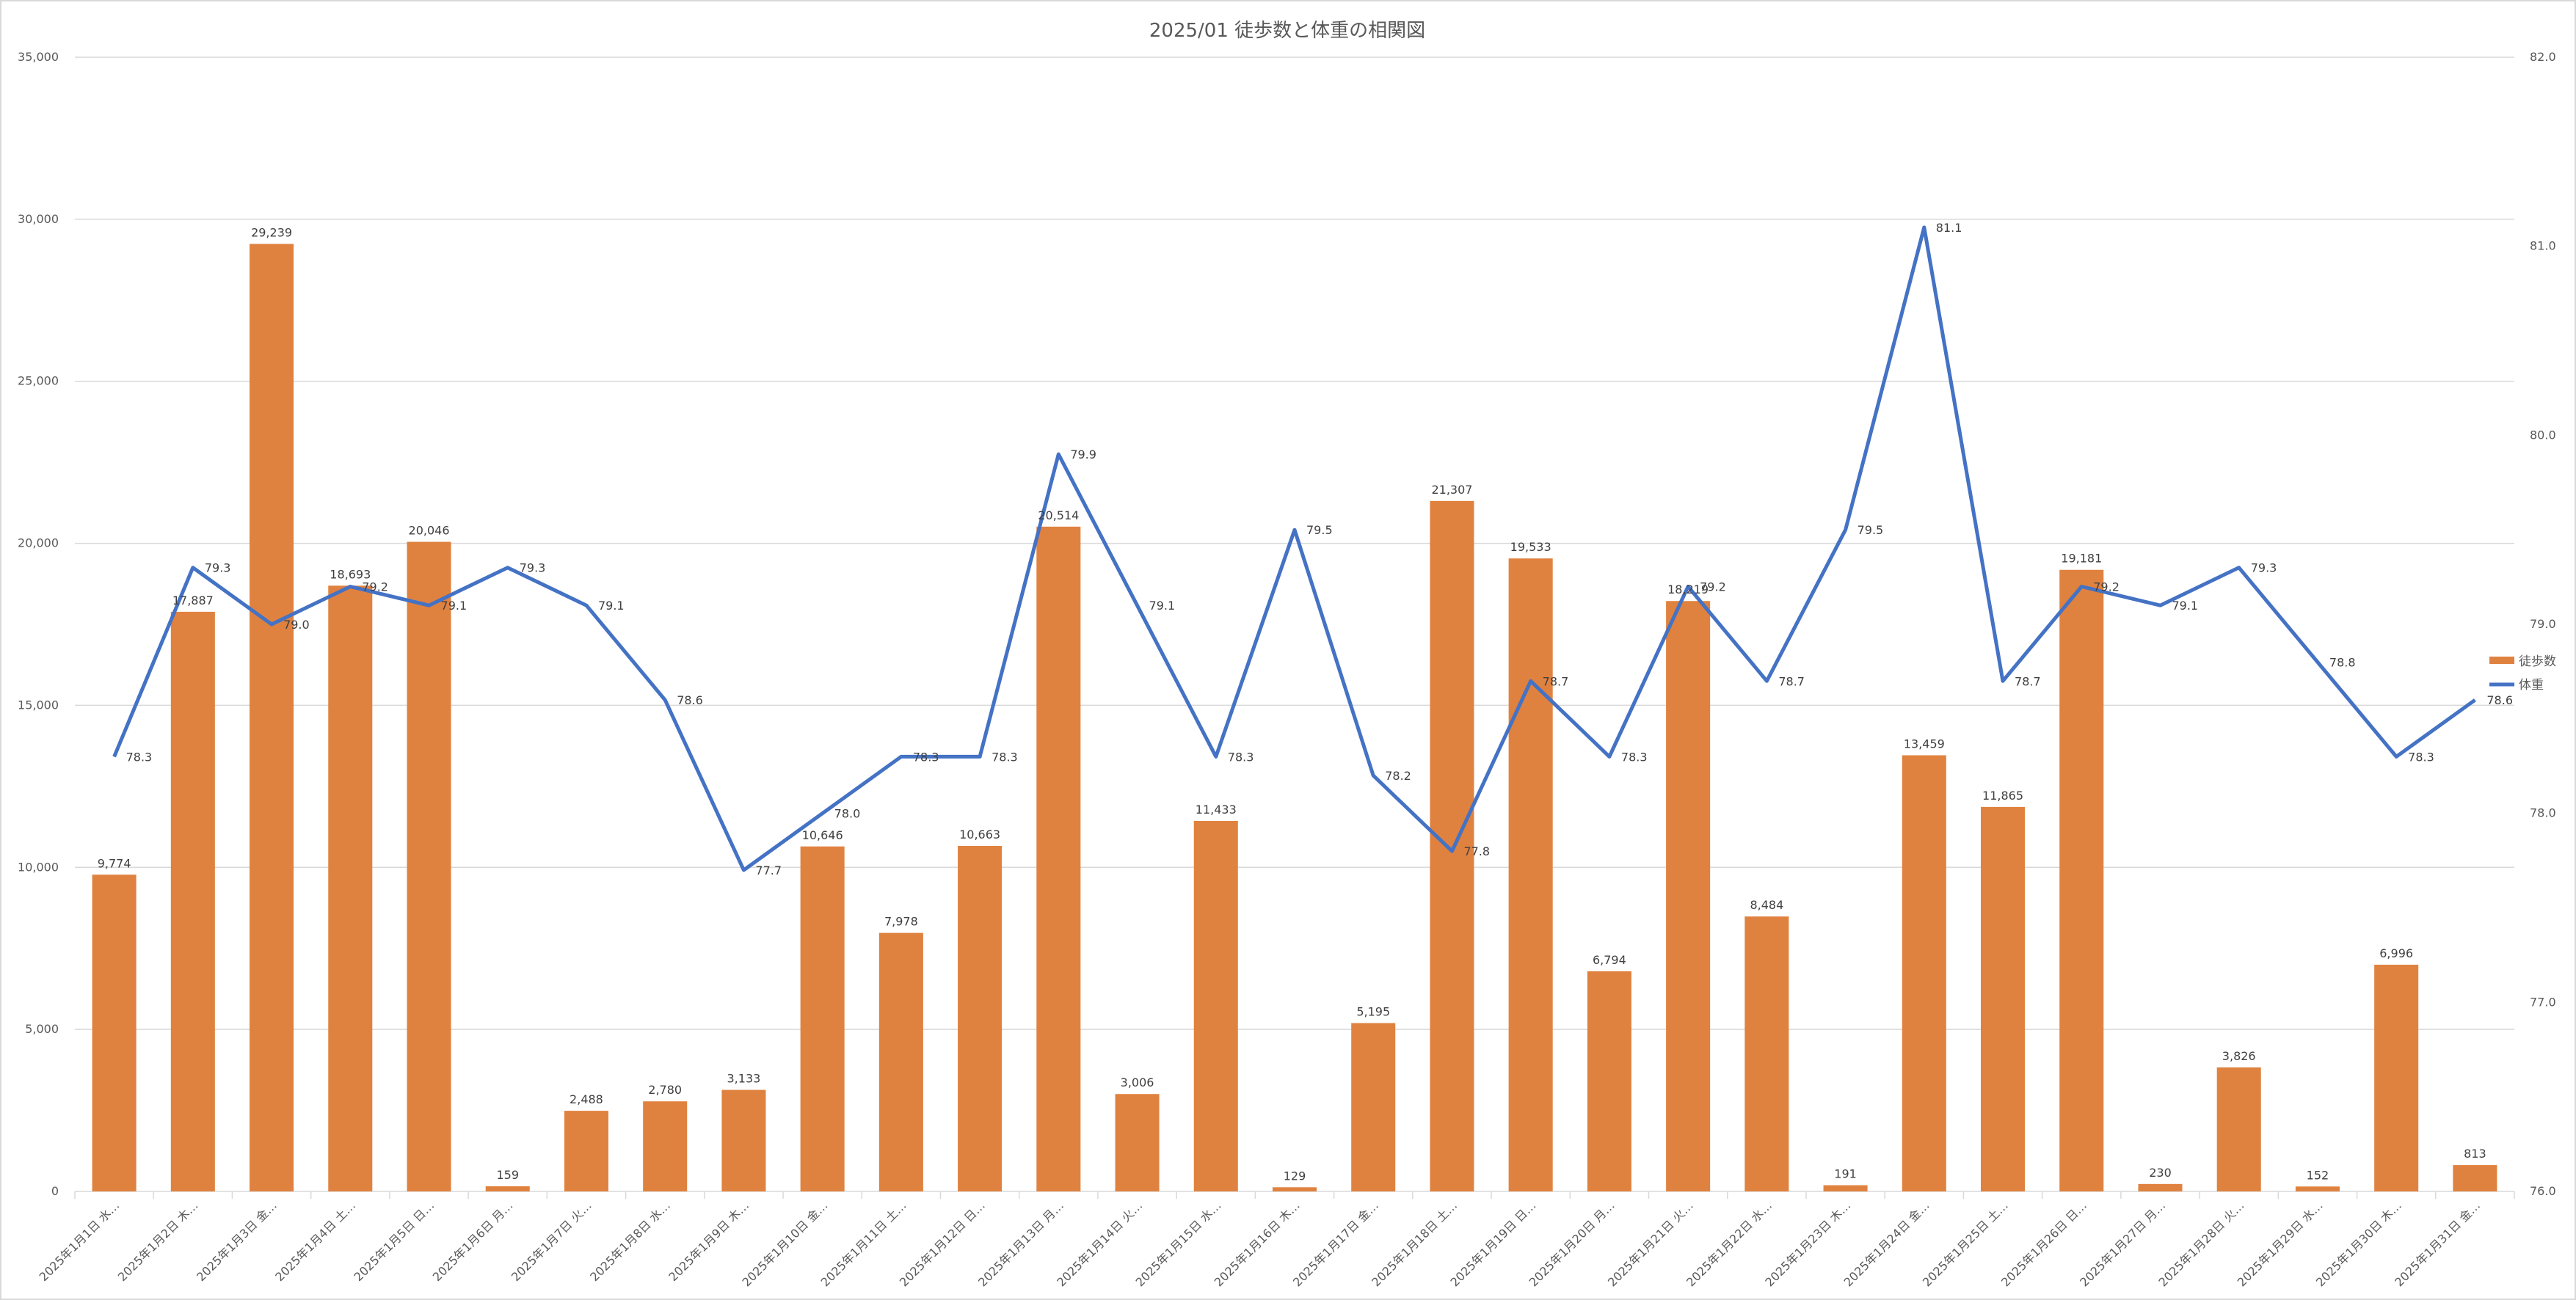 This screenshot has height=1300, width=2576. What do you see at coordinates (665, 1090) in the screenshot?
I see `steps-data-label: 2,780` at bounding box center [665, 1090].